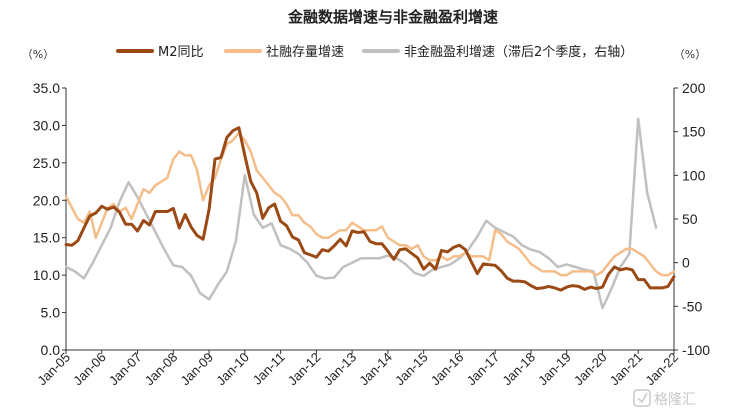 The height and width of the screenshot is (414, 734). I want to click on right-tick-label: 150, so click(694, 132).